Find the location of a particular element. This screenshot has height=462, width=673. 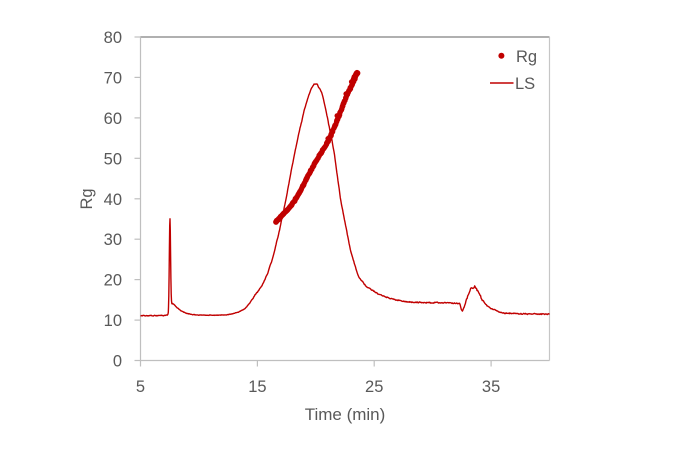

svg-text: 10 is located at coordinates (113, 321).